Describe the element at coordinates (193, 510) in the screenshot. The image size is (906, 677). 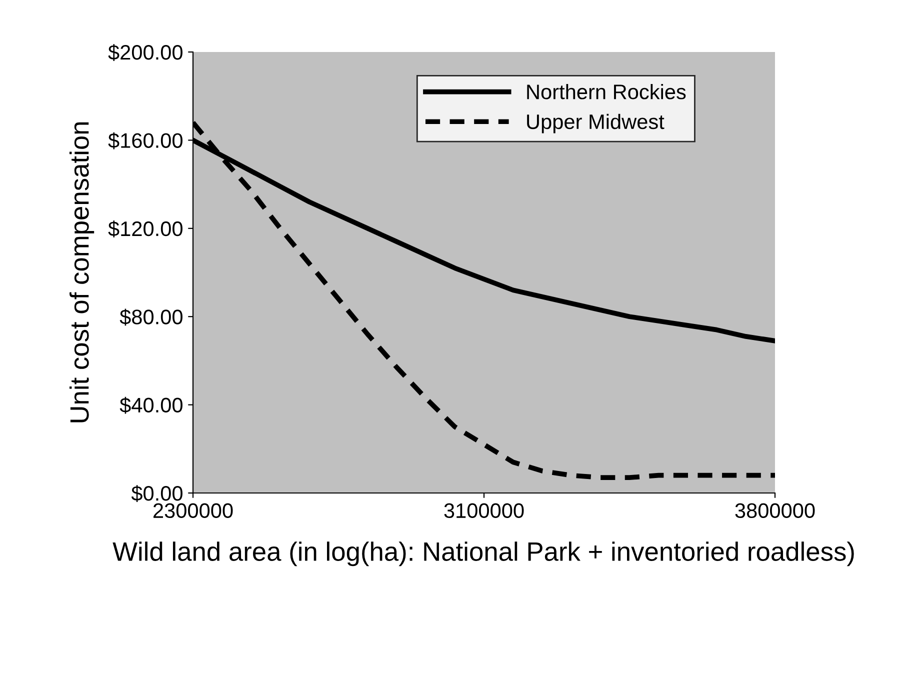
I see `x-tick-label: 2300000` at that location.